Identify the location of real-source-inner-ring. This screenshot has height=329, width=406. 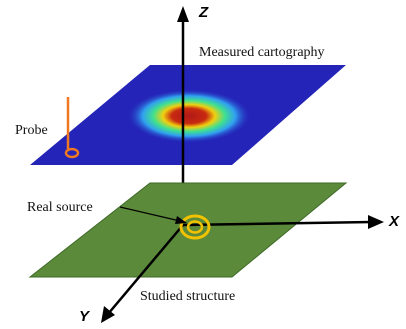
(195, 227).